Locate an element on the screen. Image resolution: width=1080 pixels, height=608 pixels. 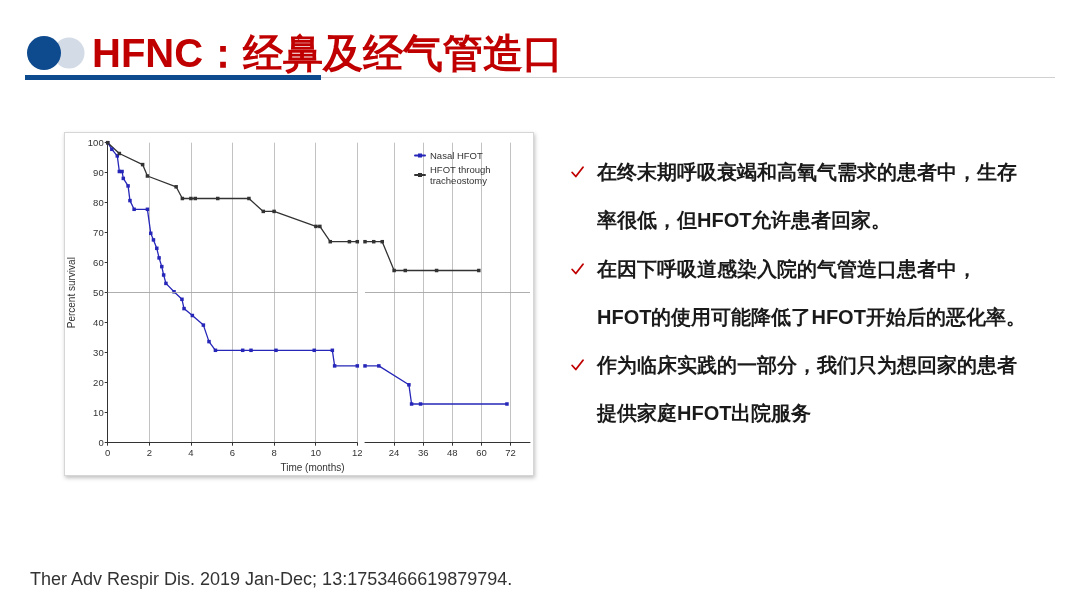
y-tick-label: 80 is located at coordinates (98, 203).